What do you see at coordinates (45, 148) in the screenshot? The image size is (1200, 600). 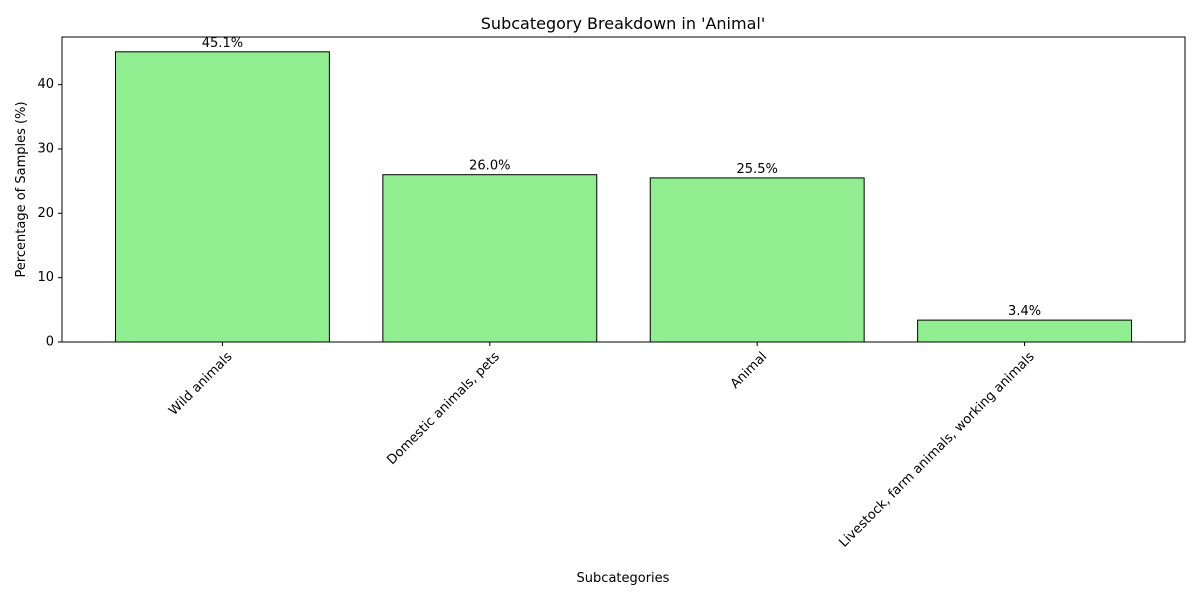 I see `y-tick-label: 30` at bounding box center [45, 148].